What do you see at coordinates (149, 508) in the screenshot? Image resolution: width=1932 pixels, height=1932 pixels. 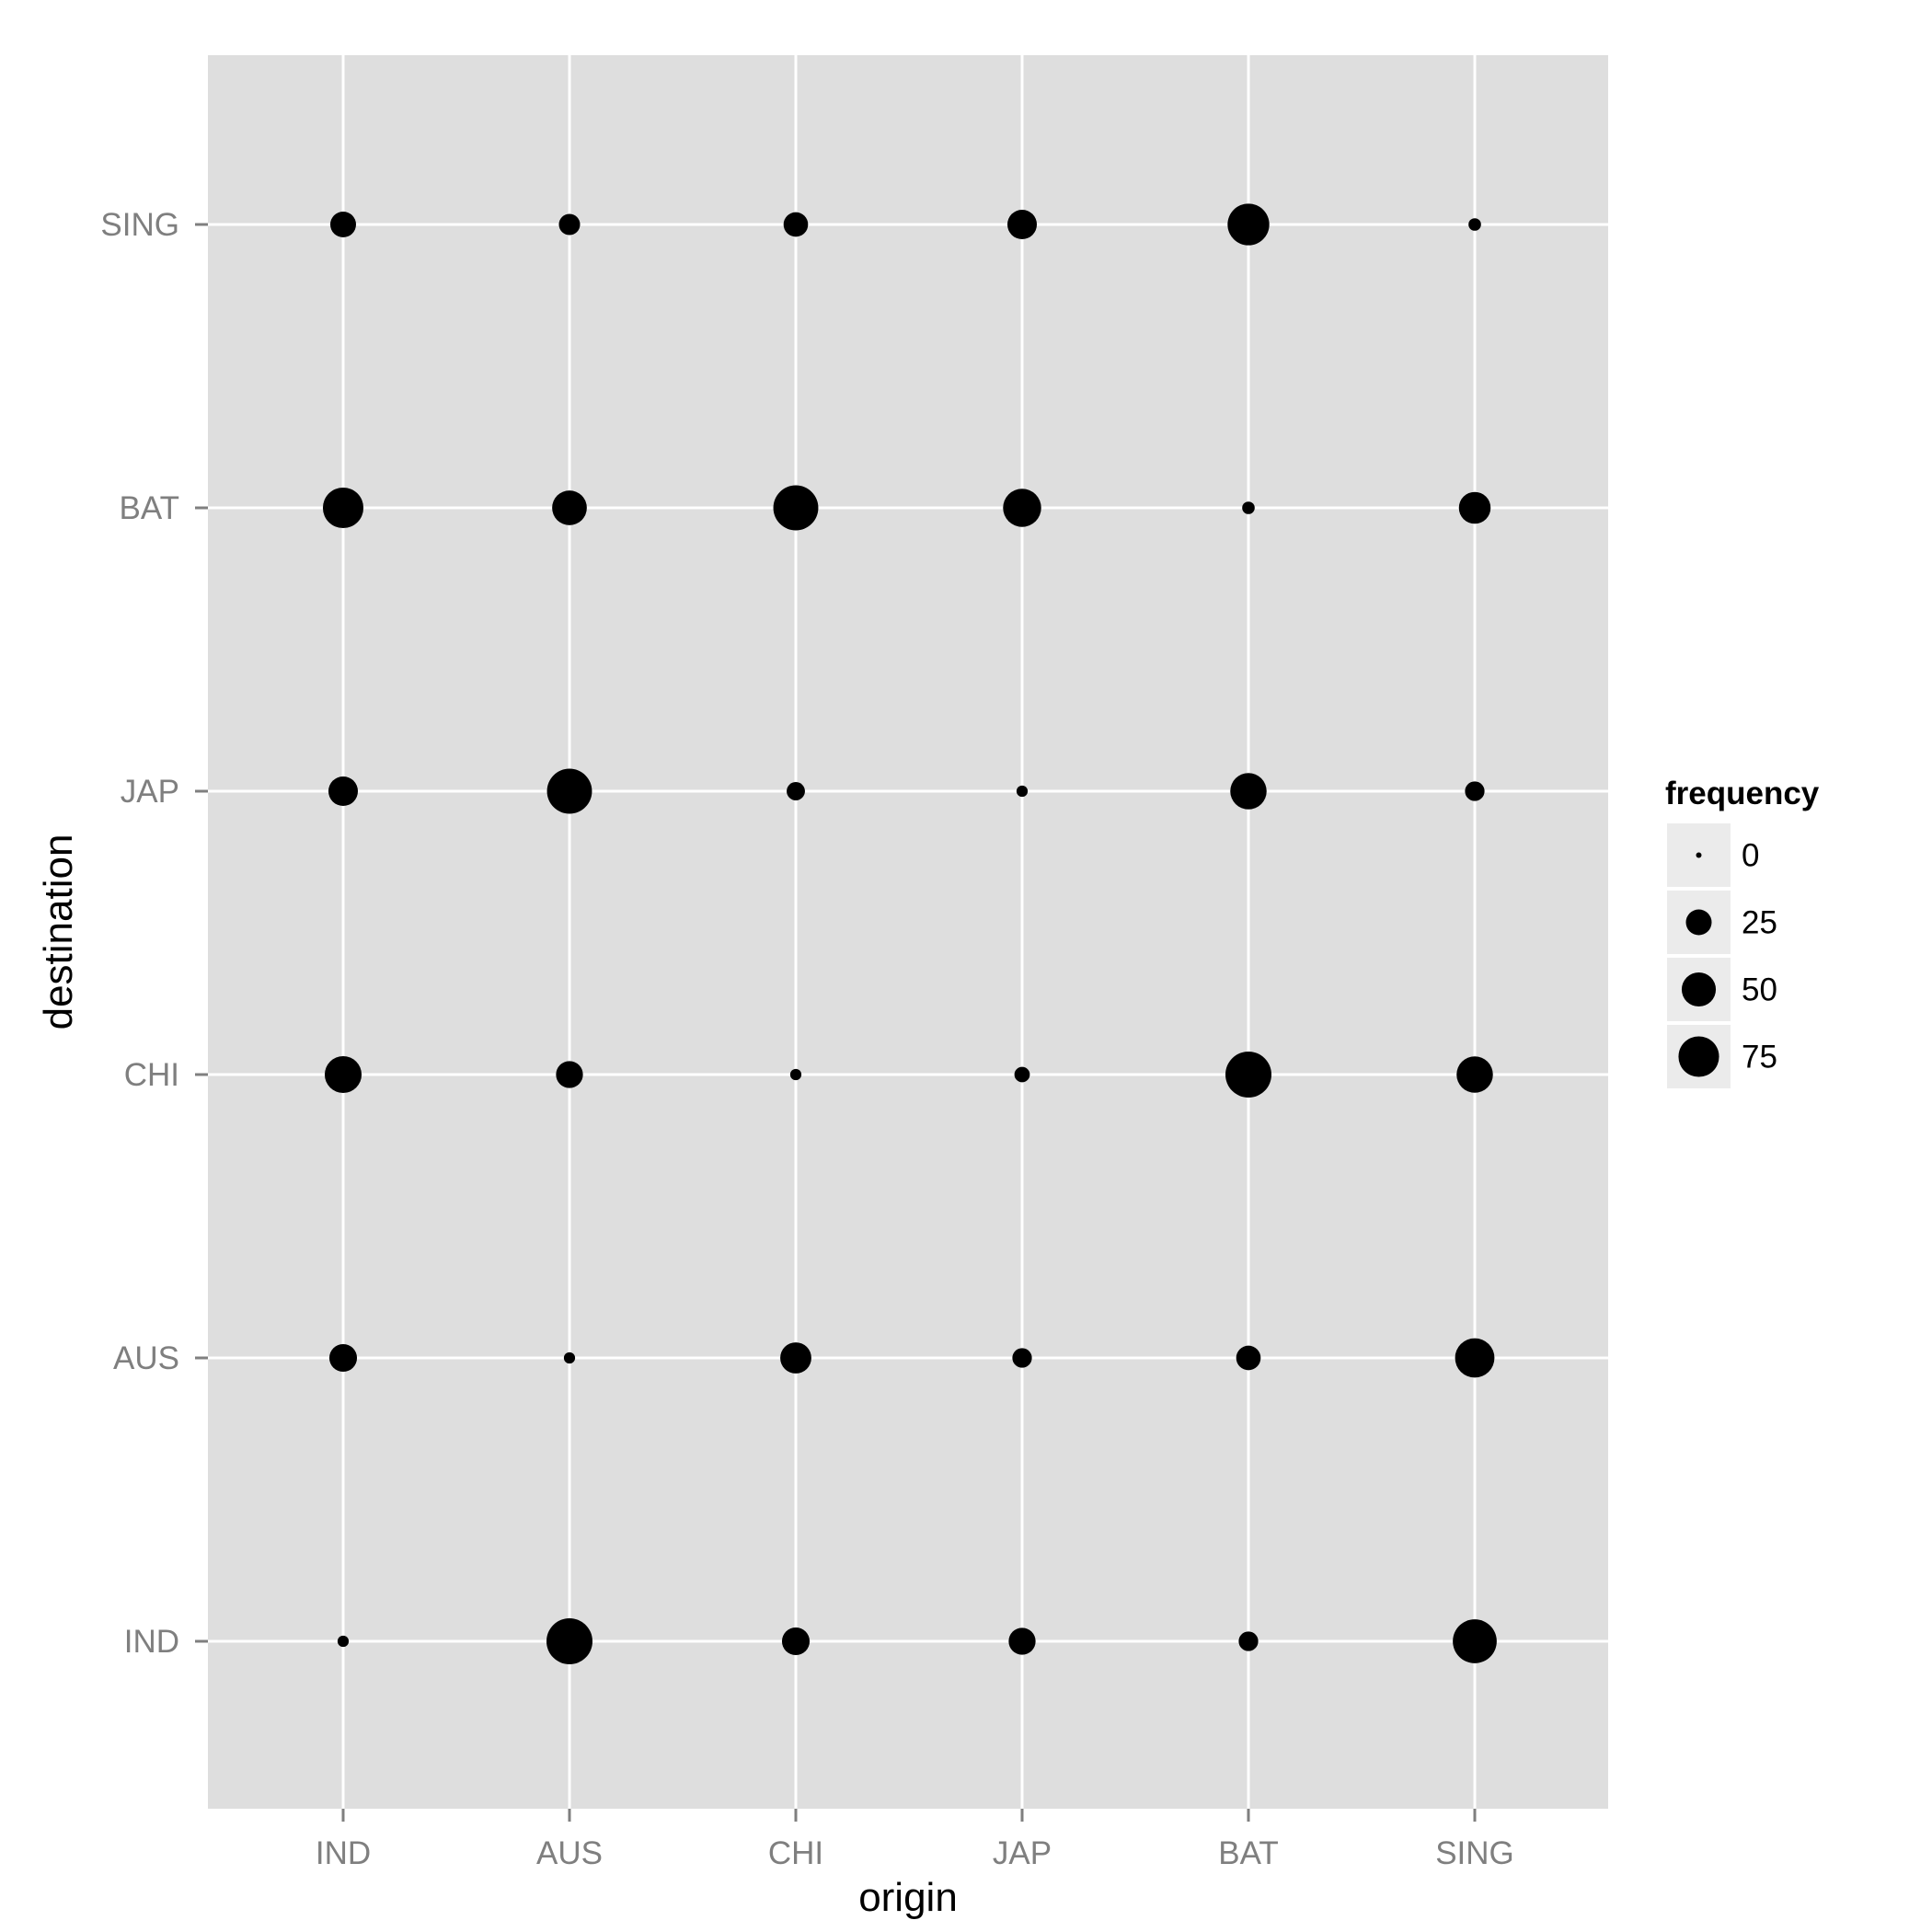 I see `y-tick-label: BAT` at bounding box center [149, 508].